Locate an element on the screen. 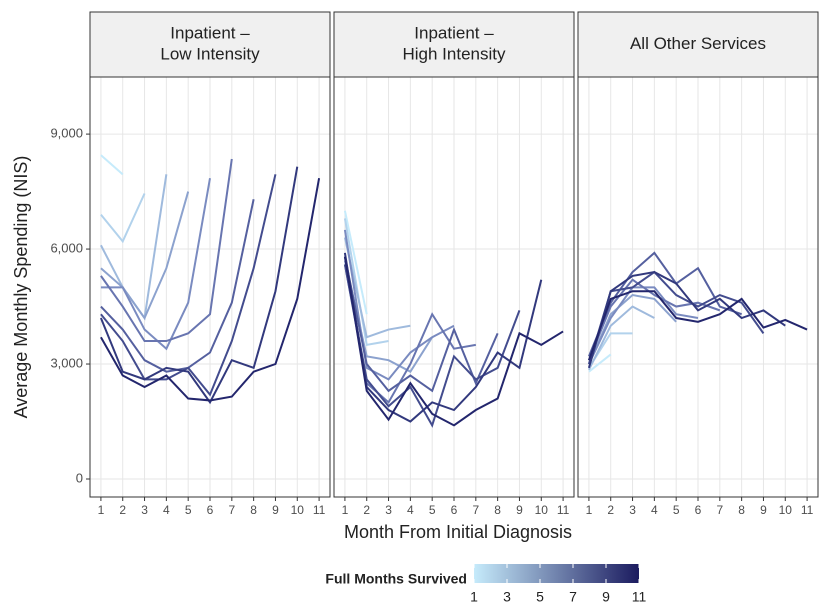 The image size is (825, 609). y-tick-label: 3,000 is located at coordinates (66, 362).